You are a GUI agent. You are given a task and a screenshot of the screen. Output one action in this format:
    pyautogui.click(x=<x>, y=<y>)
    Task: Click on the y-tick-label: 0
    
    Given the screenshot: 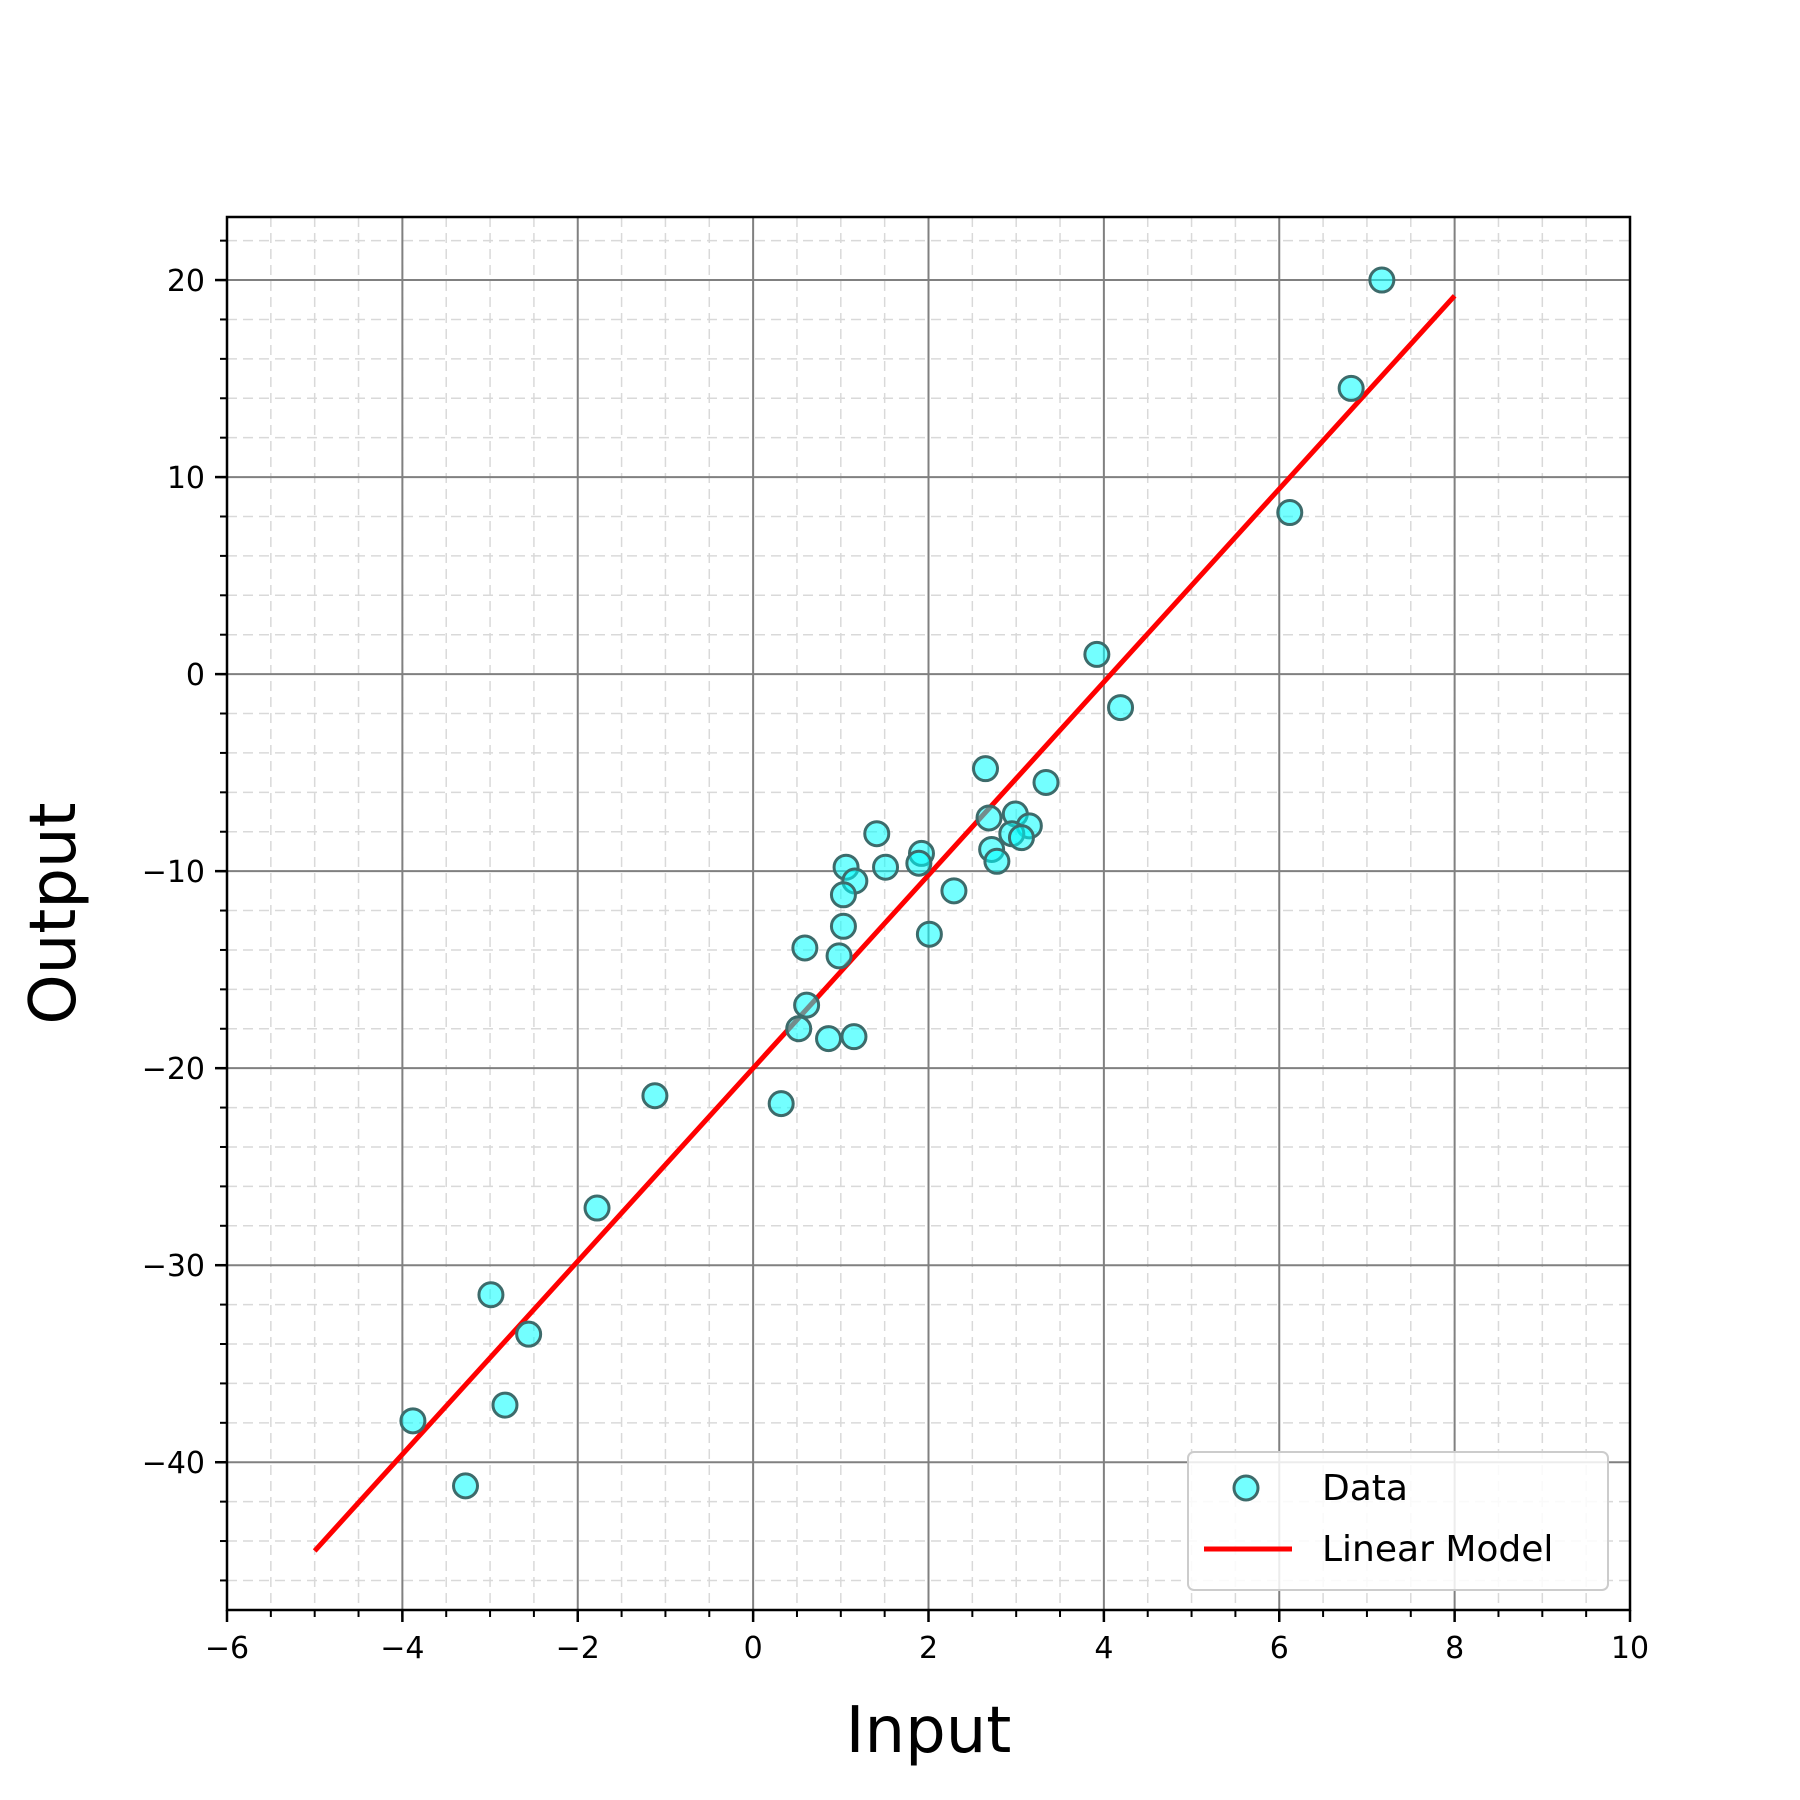 What is the action you would take?
    pyautogui.click(x=195, y=675)
    